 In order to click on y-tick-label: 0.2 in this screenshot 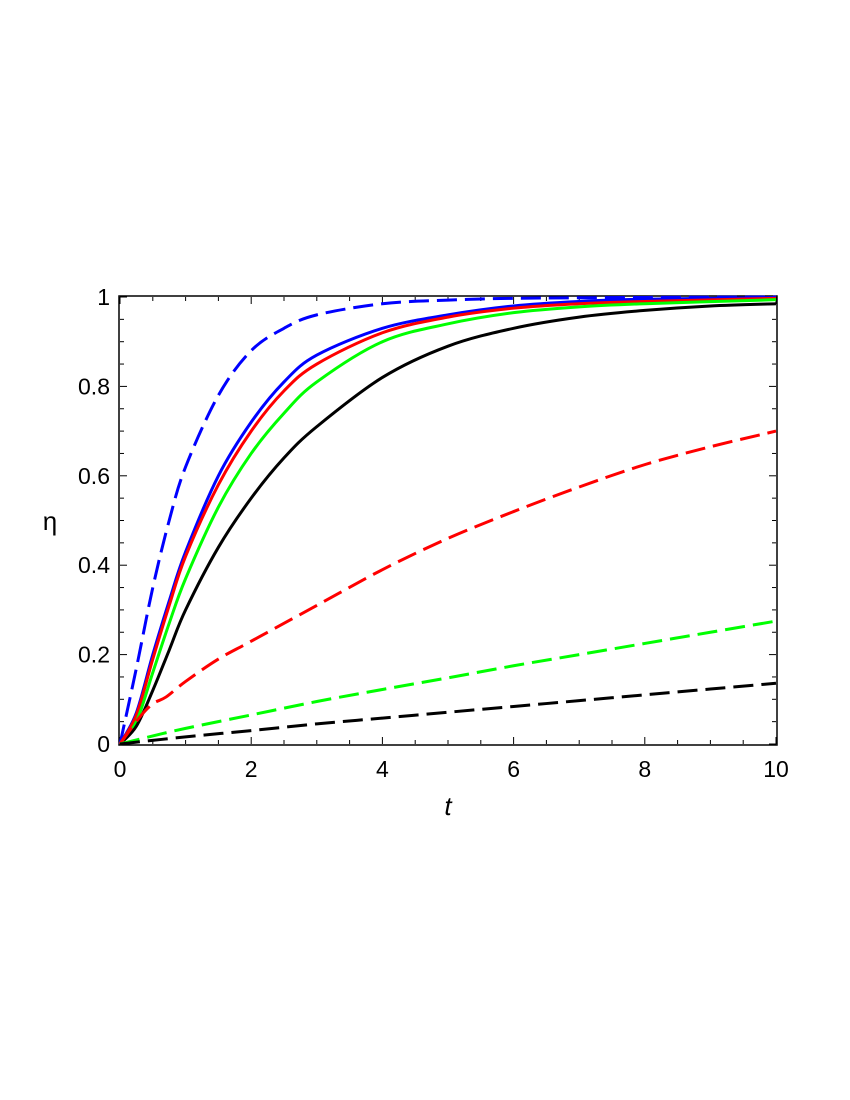, I will do `click(94, 655)`.